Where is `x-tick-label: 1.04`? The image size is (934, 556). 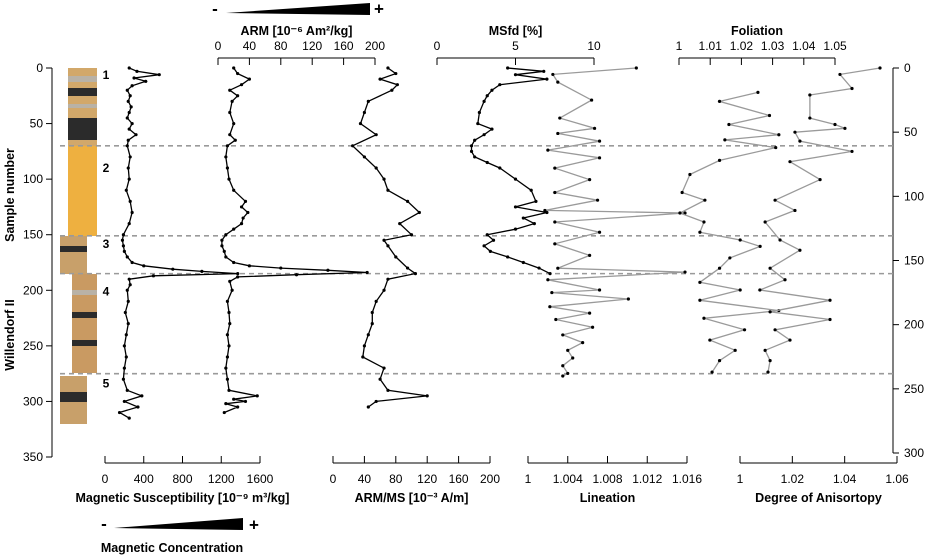
x-tick-label: 1.04 is located at coordinates (804, 46).